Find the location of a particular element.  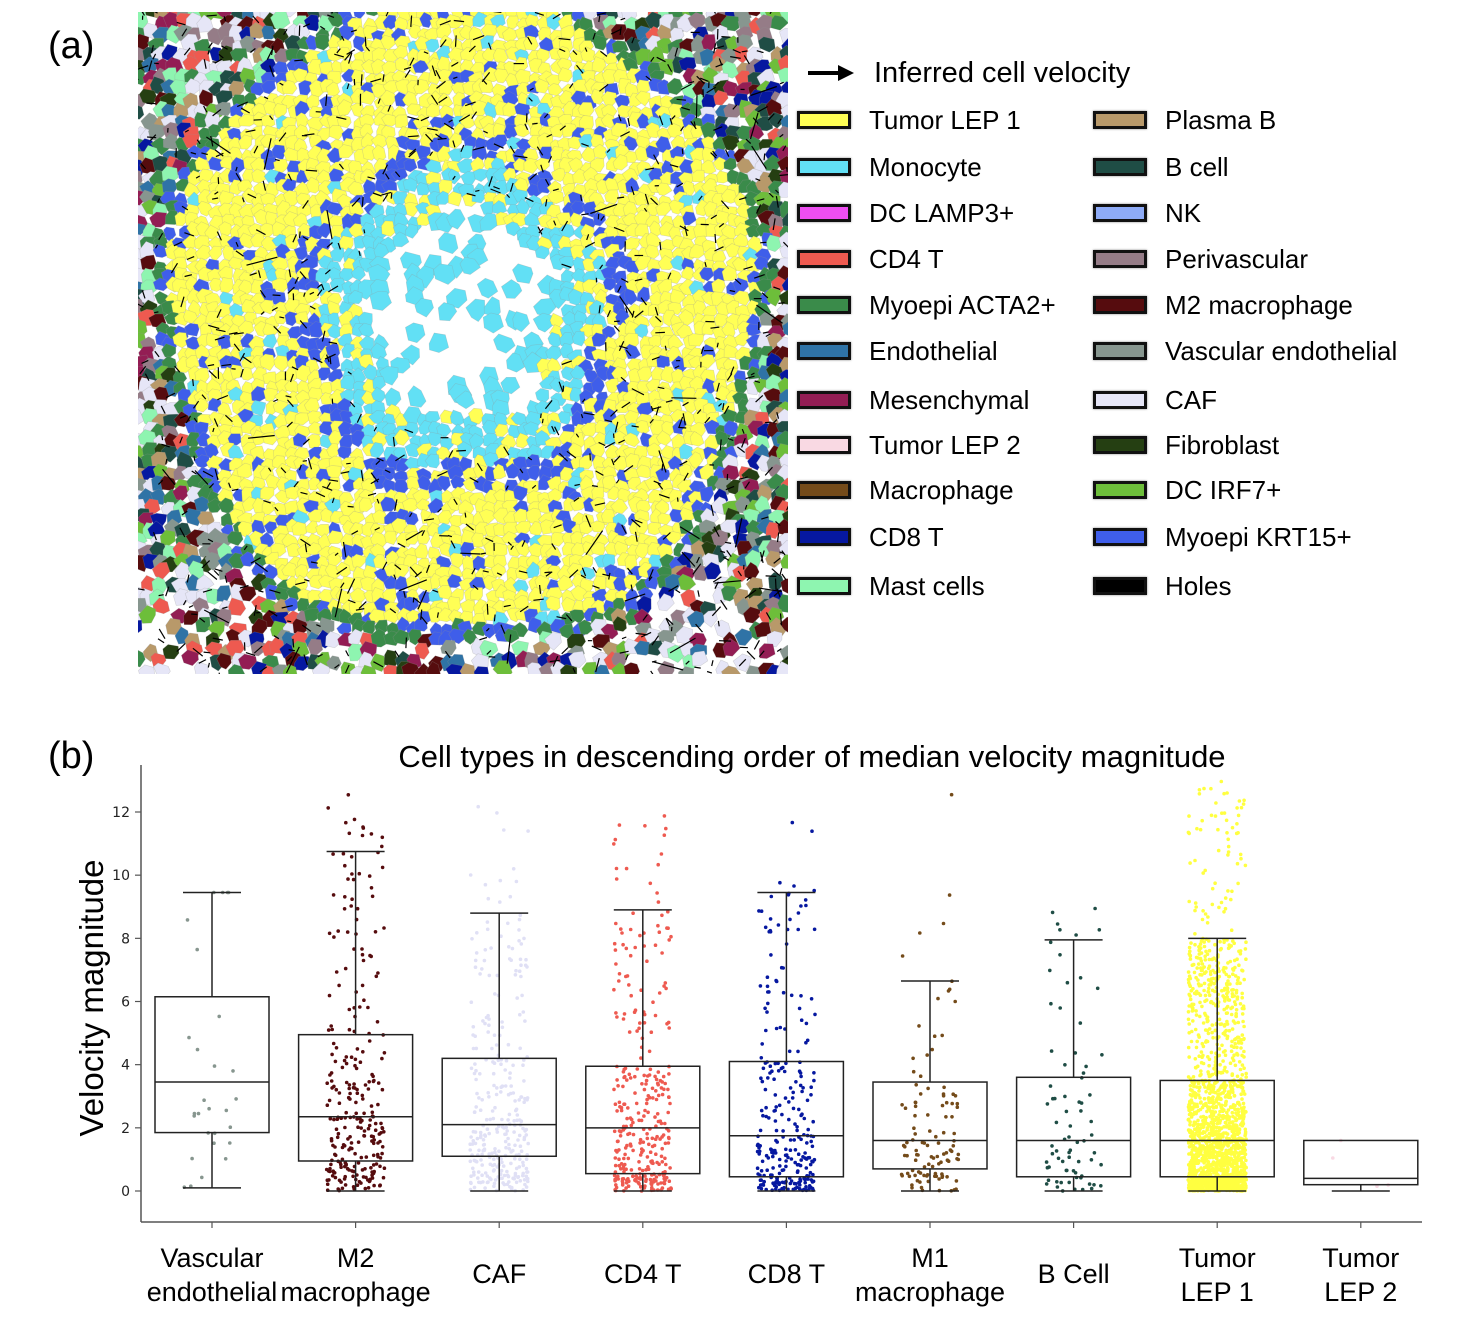

arrow-right-icon is located at coordinates (831, 73).